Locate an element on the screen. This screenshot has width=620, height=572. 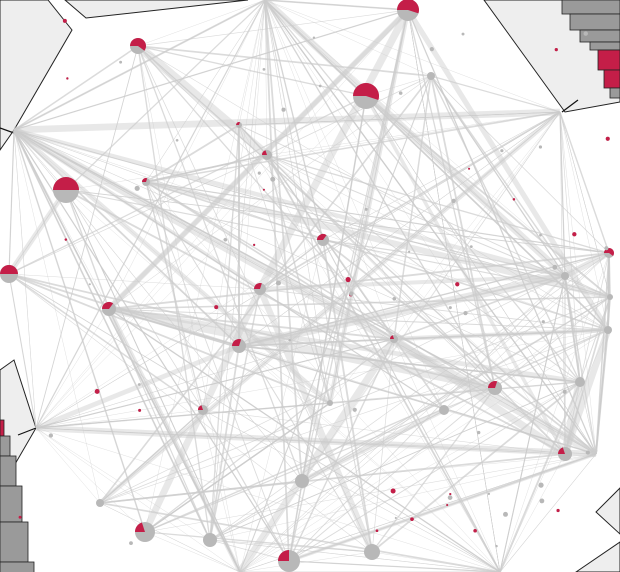
bar-stack-top-right is located at coordinates (590, 49).